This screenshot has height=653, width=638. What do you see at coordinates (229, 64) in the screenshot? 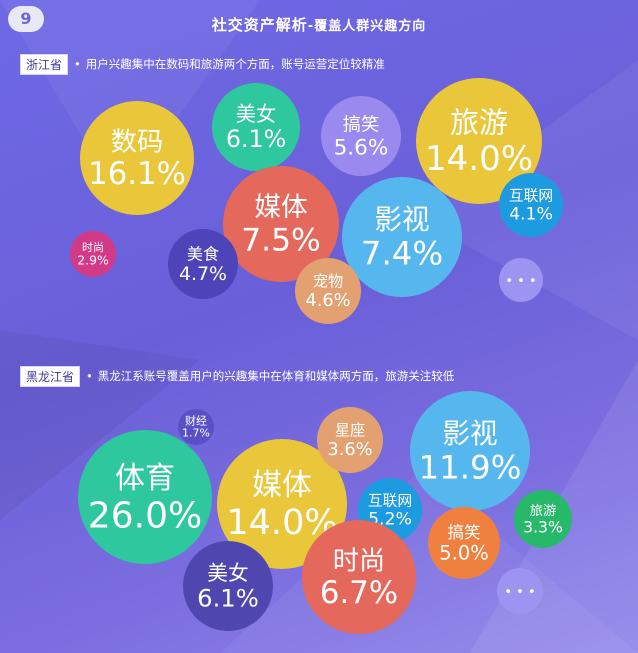
I see `region-note-zhejiang: 用户兴趣集中在数码和旅游两个方面，账号运营定位较精准` at bounding box center [229, 64].